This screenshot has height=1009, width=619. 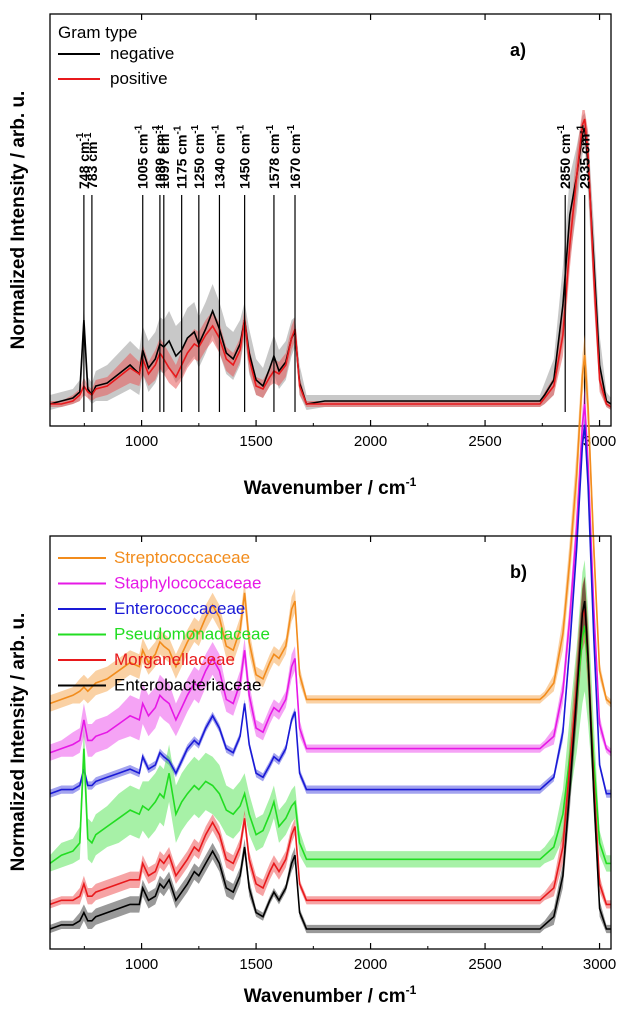 What do you see at coordinates (18, 742) in the screenshot?
I see `panel-b-y-axis-label: Normalized Intensity / arb. u.` at bounding box center [18, 742].